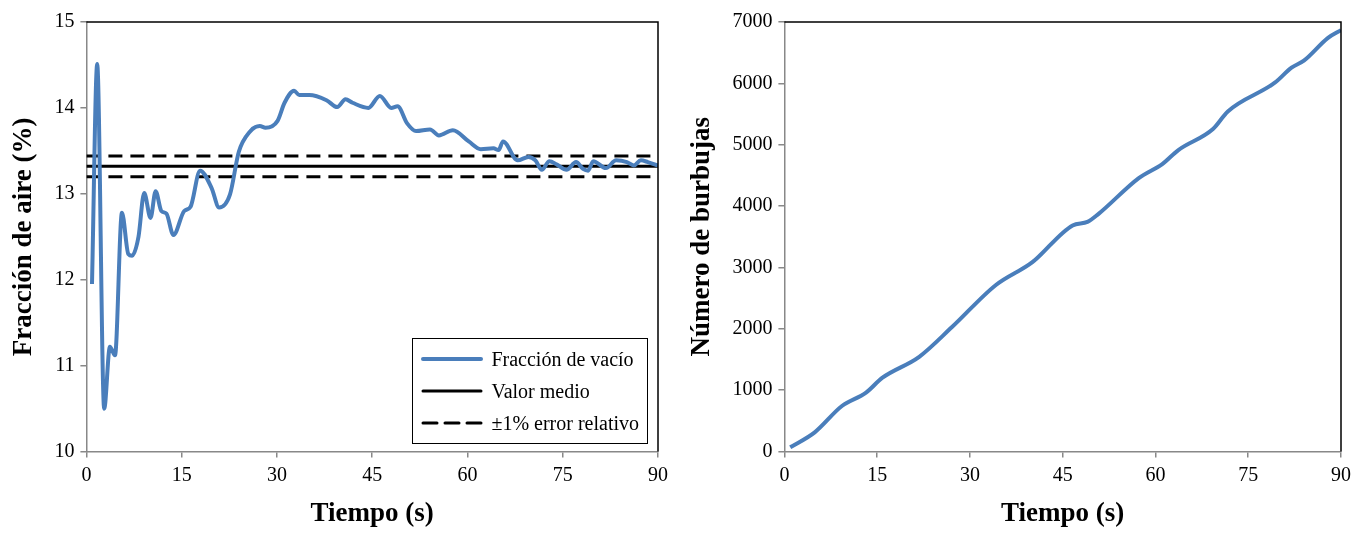 Image resolution: width=1361 pixels, height=534 pixels. What do you see at coordinates (752, 388) in the screenshot?
I see `y-tick-label: 1000` at bounding box center [752, 388].